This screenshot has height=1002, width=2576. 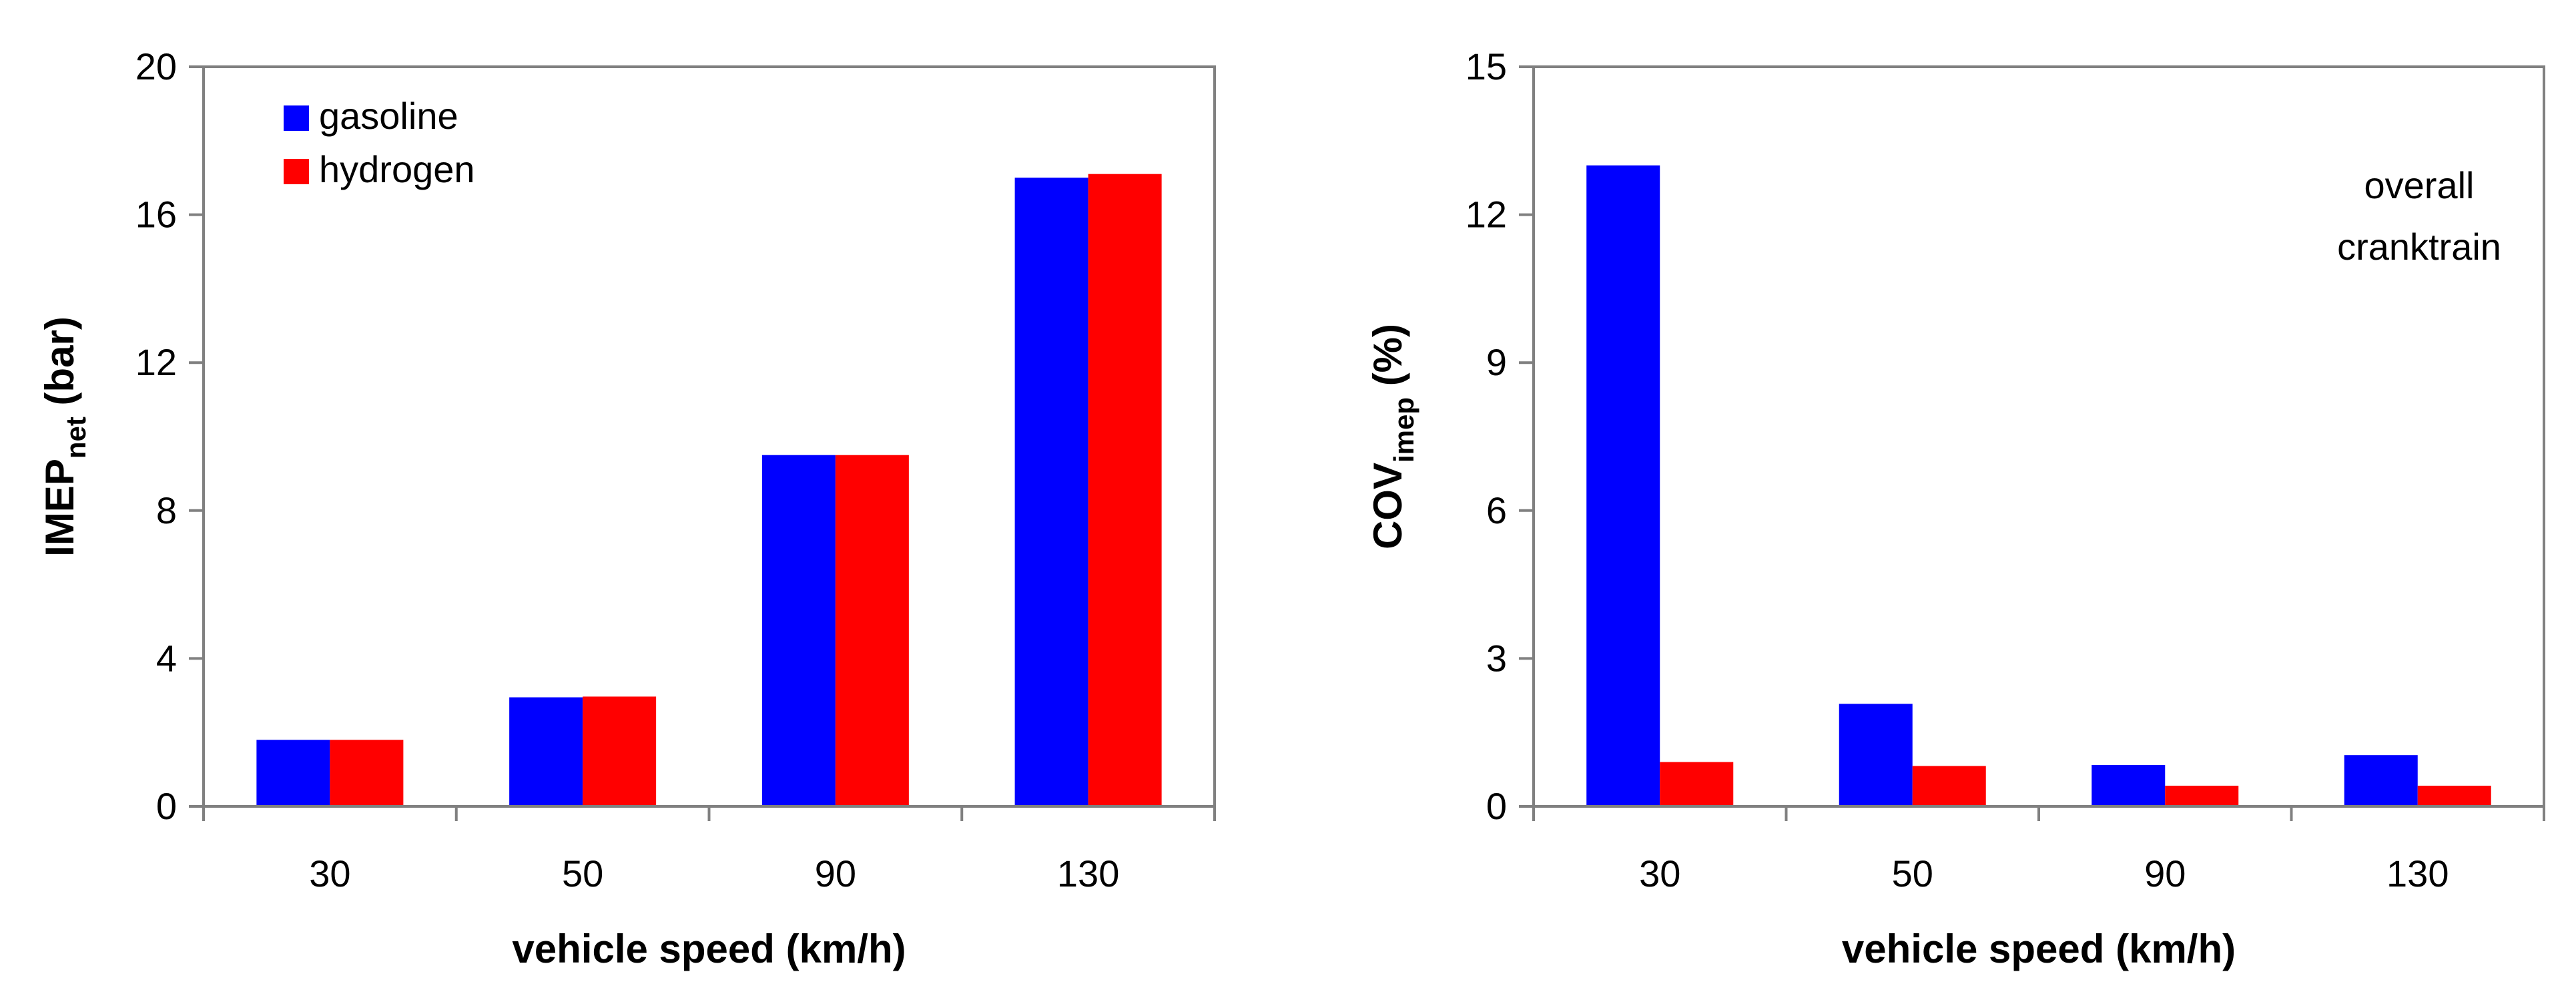 What do you see at coordinates (1496, 658) in the screenshot?
I see `y-tick-label: 3` at bounding box center [1496, 658].